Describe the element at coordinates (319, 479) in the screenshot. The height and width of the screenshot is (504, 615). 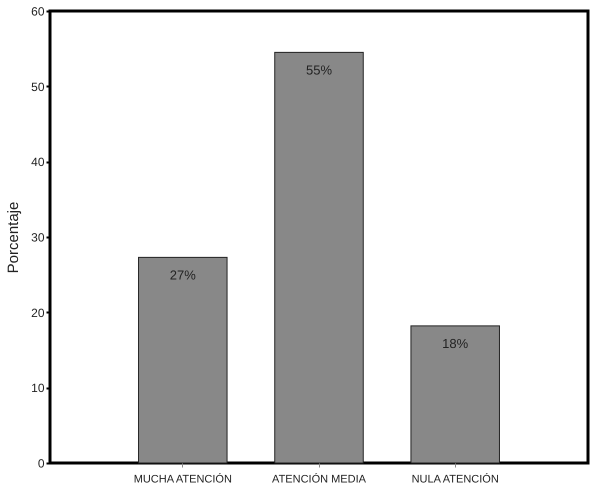
I see `x-tick-label: ATENCIÓN MEDIA` at that location.